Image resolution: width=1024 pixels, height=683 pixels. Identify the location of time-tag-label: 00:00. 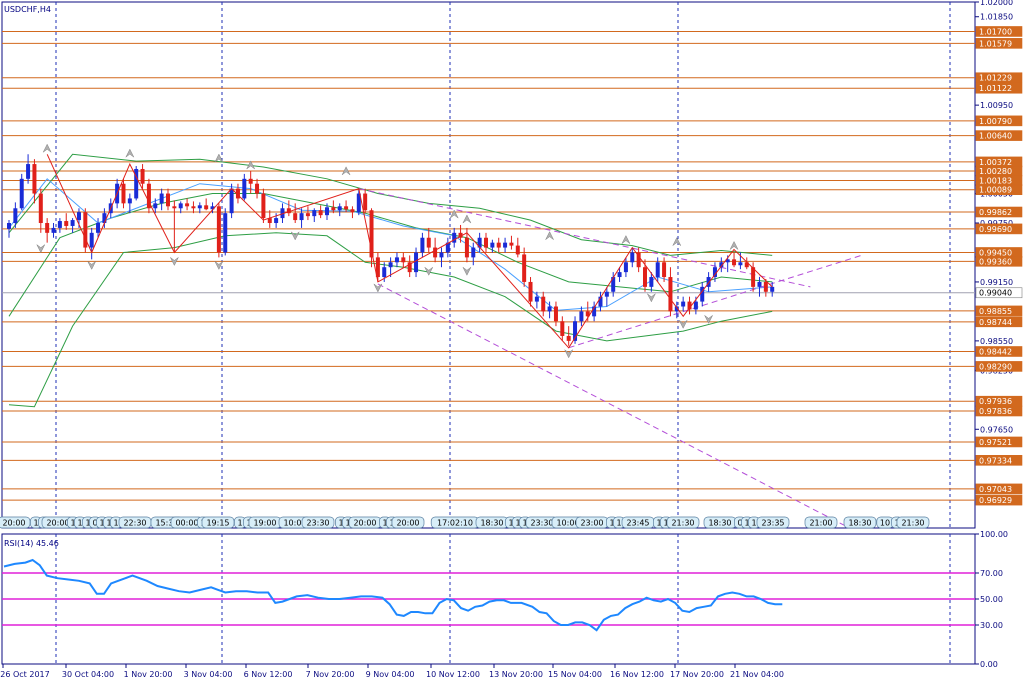
(186, 523).